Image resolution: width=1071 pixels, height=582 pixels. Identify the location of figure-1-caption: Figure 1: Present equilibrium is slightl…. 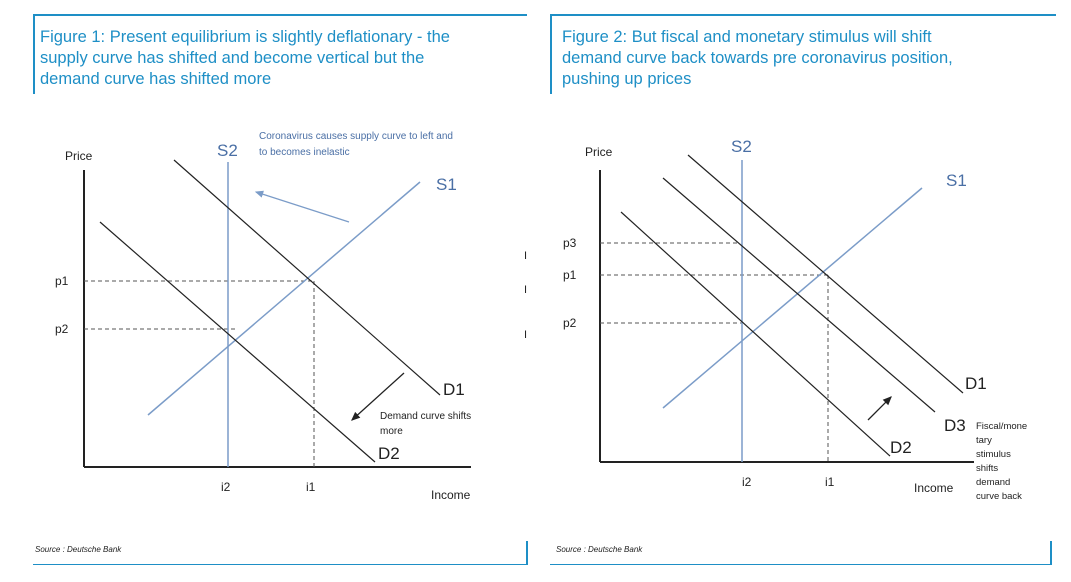
(245, 58).